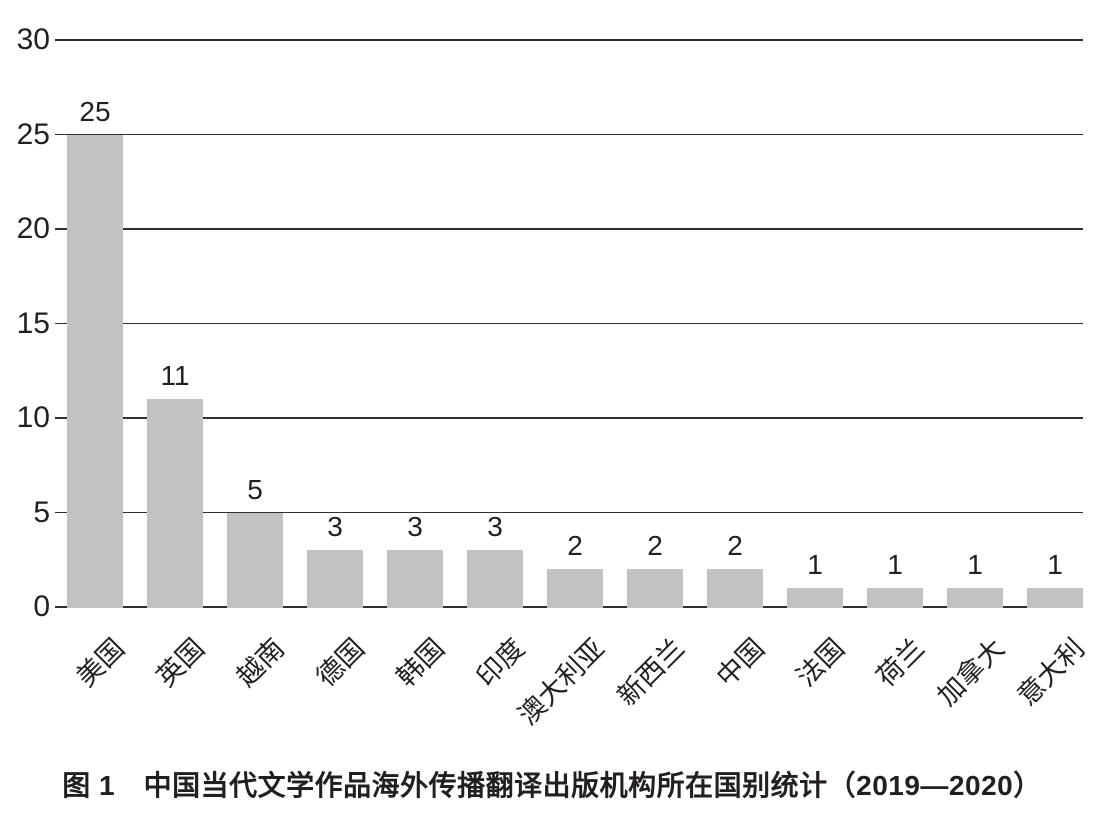 The width and height of the screenshot is (1104, 820). Describe the element at coordinates (41, 606) in the screenshot. I see `y-tick-label: 0` at that location.